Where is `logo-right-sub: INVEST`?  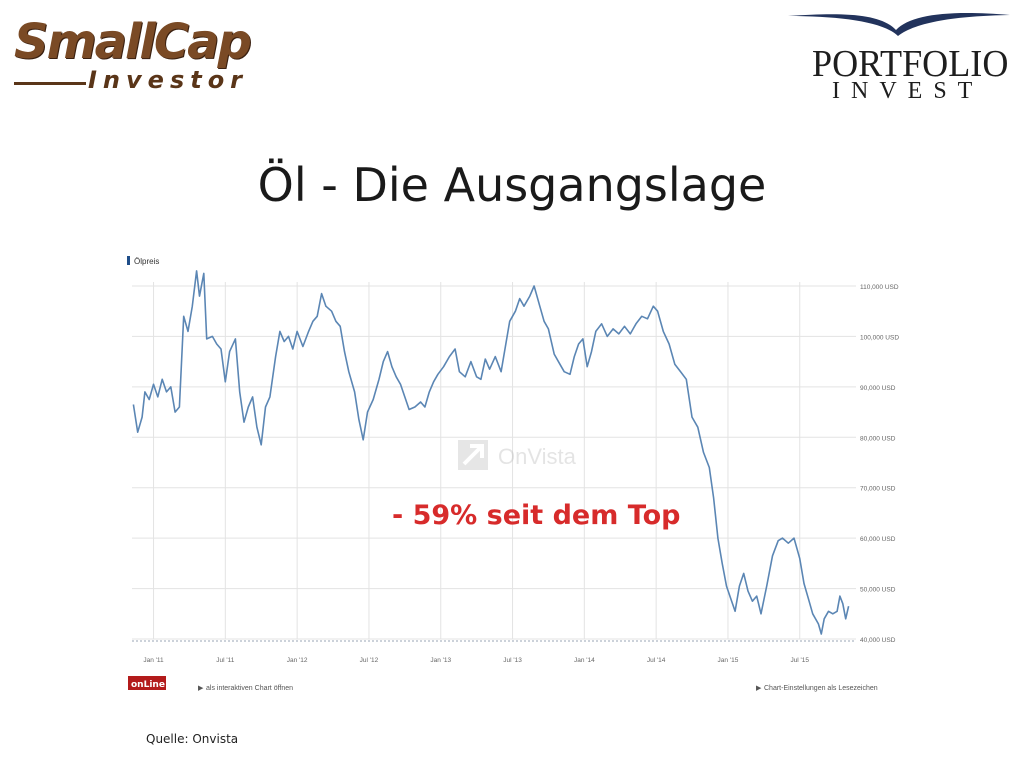 logo-right-sub: INVEST is located at coordinates (908, 91).